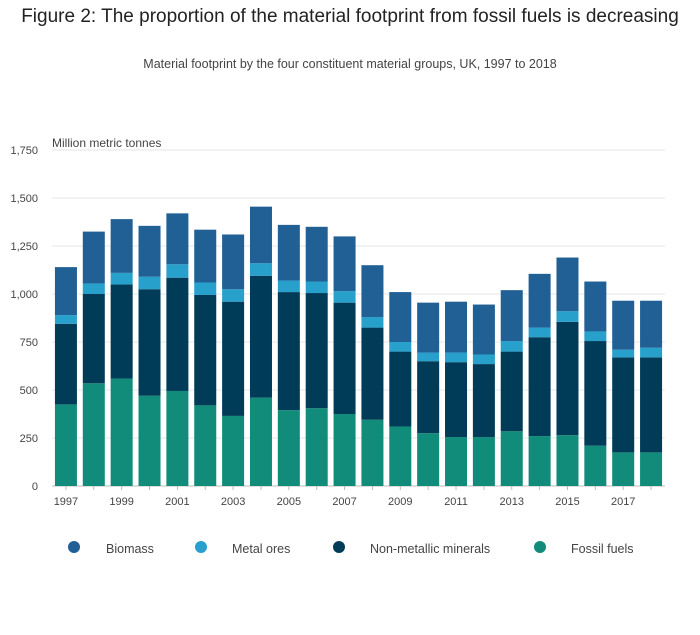 The image size is (700, 635). I want to click on bar-segment-non-metallic-minerals-1997, so click(65, 364).